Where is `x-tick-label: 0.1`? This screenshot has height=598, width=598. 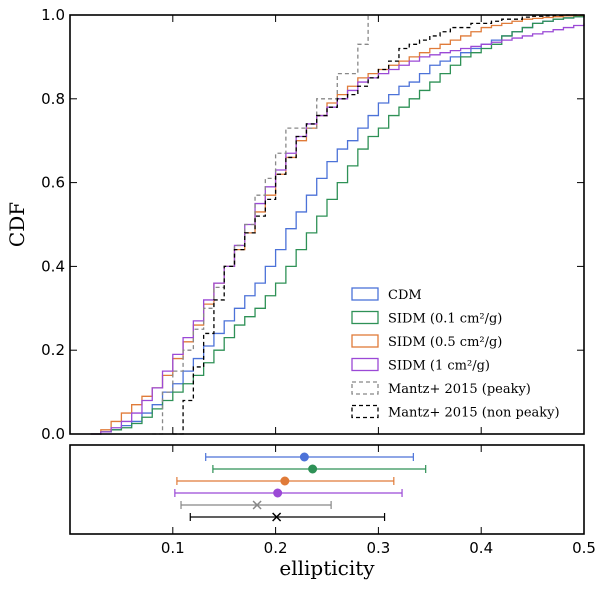
x-tick-label: 0.1 is located at coordinates (173, 548).